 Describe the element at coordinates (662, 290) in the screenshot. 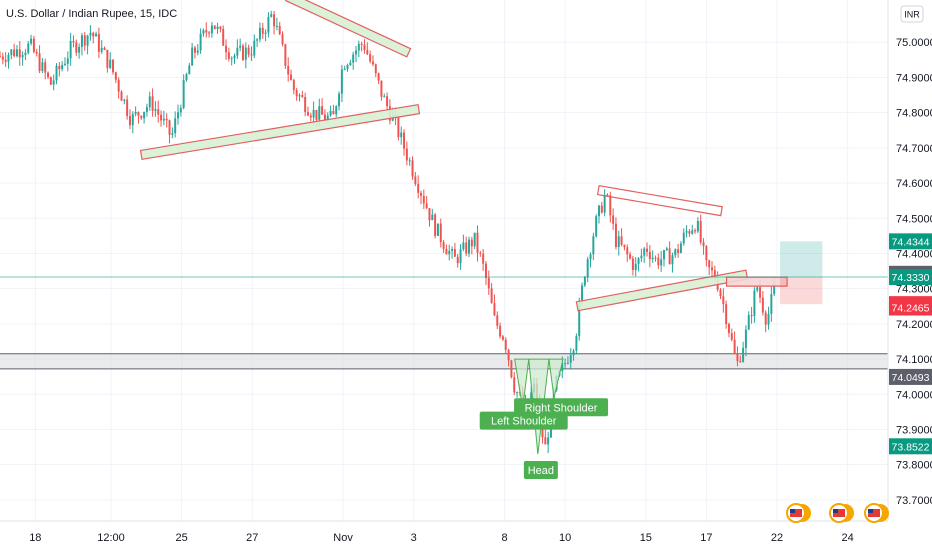

I see `right-neckline-channel` at that location.